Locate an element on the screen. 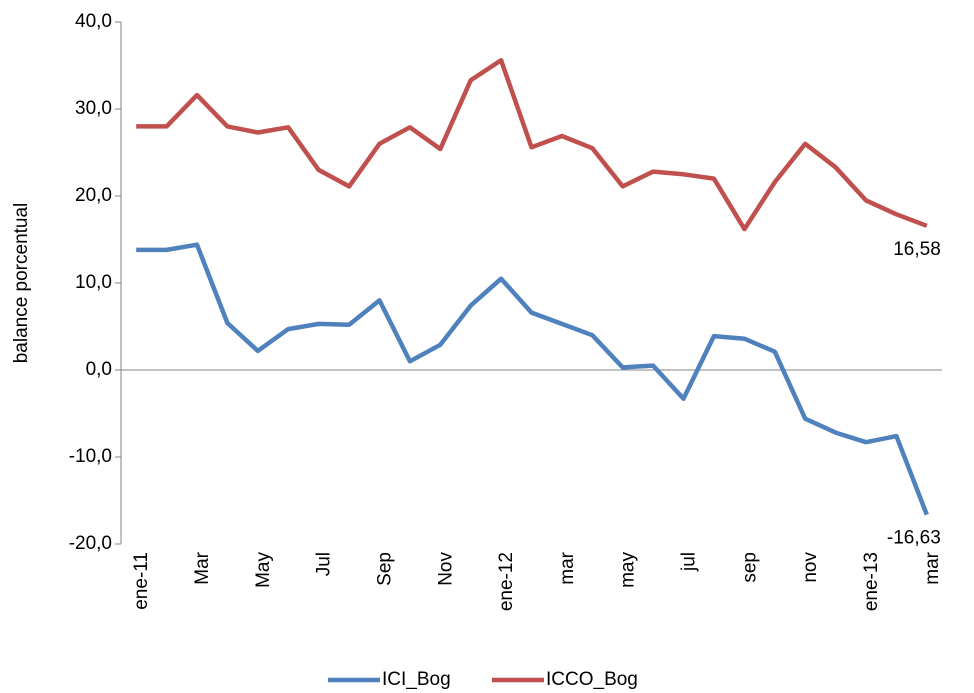 The width and height of the screenshot is (974, 693). data-label: -16,63 is located at coordinates (914, 538).